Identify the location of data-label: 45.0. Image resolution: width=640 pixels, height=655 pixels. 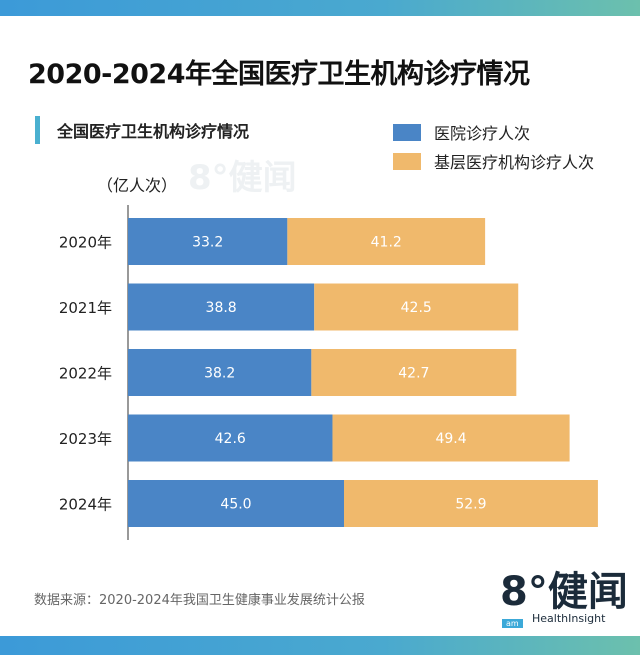
(235, 505).